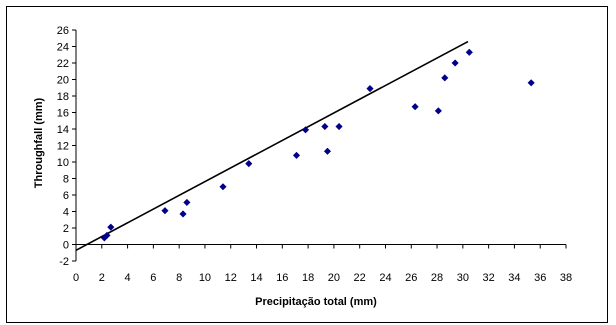  I want to click on y-tick-label: 14, so click(63, 130).